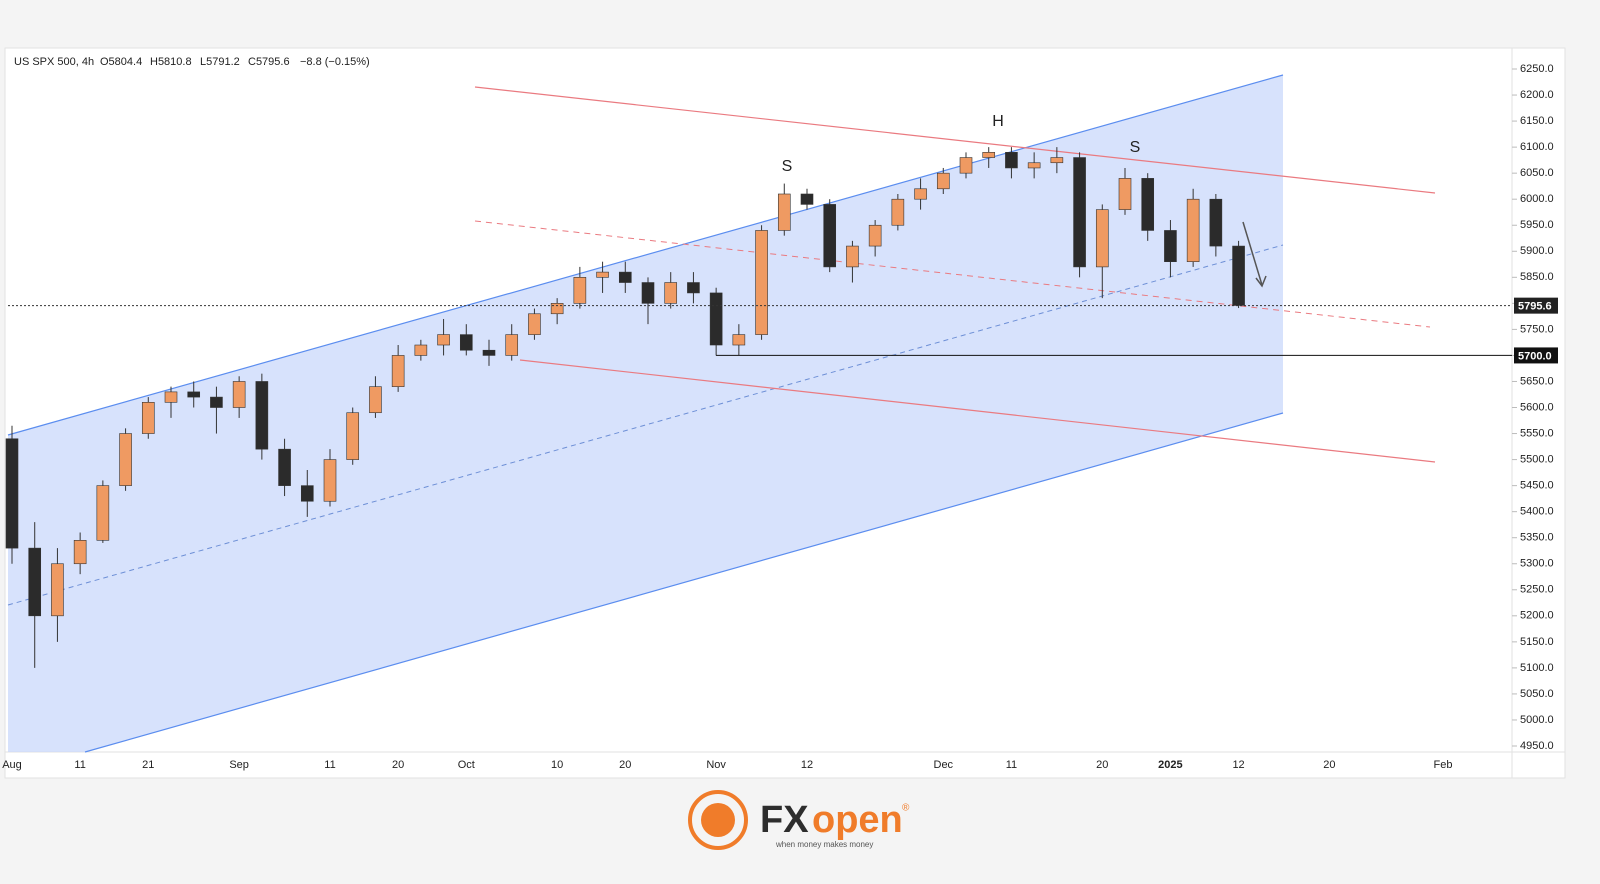 The width and height of the screenshot is (1600, 884). Describe the element at coordinates (269, 62) in the screenshot. I see `ohlc-close: C5795.6` at that location.